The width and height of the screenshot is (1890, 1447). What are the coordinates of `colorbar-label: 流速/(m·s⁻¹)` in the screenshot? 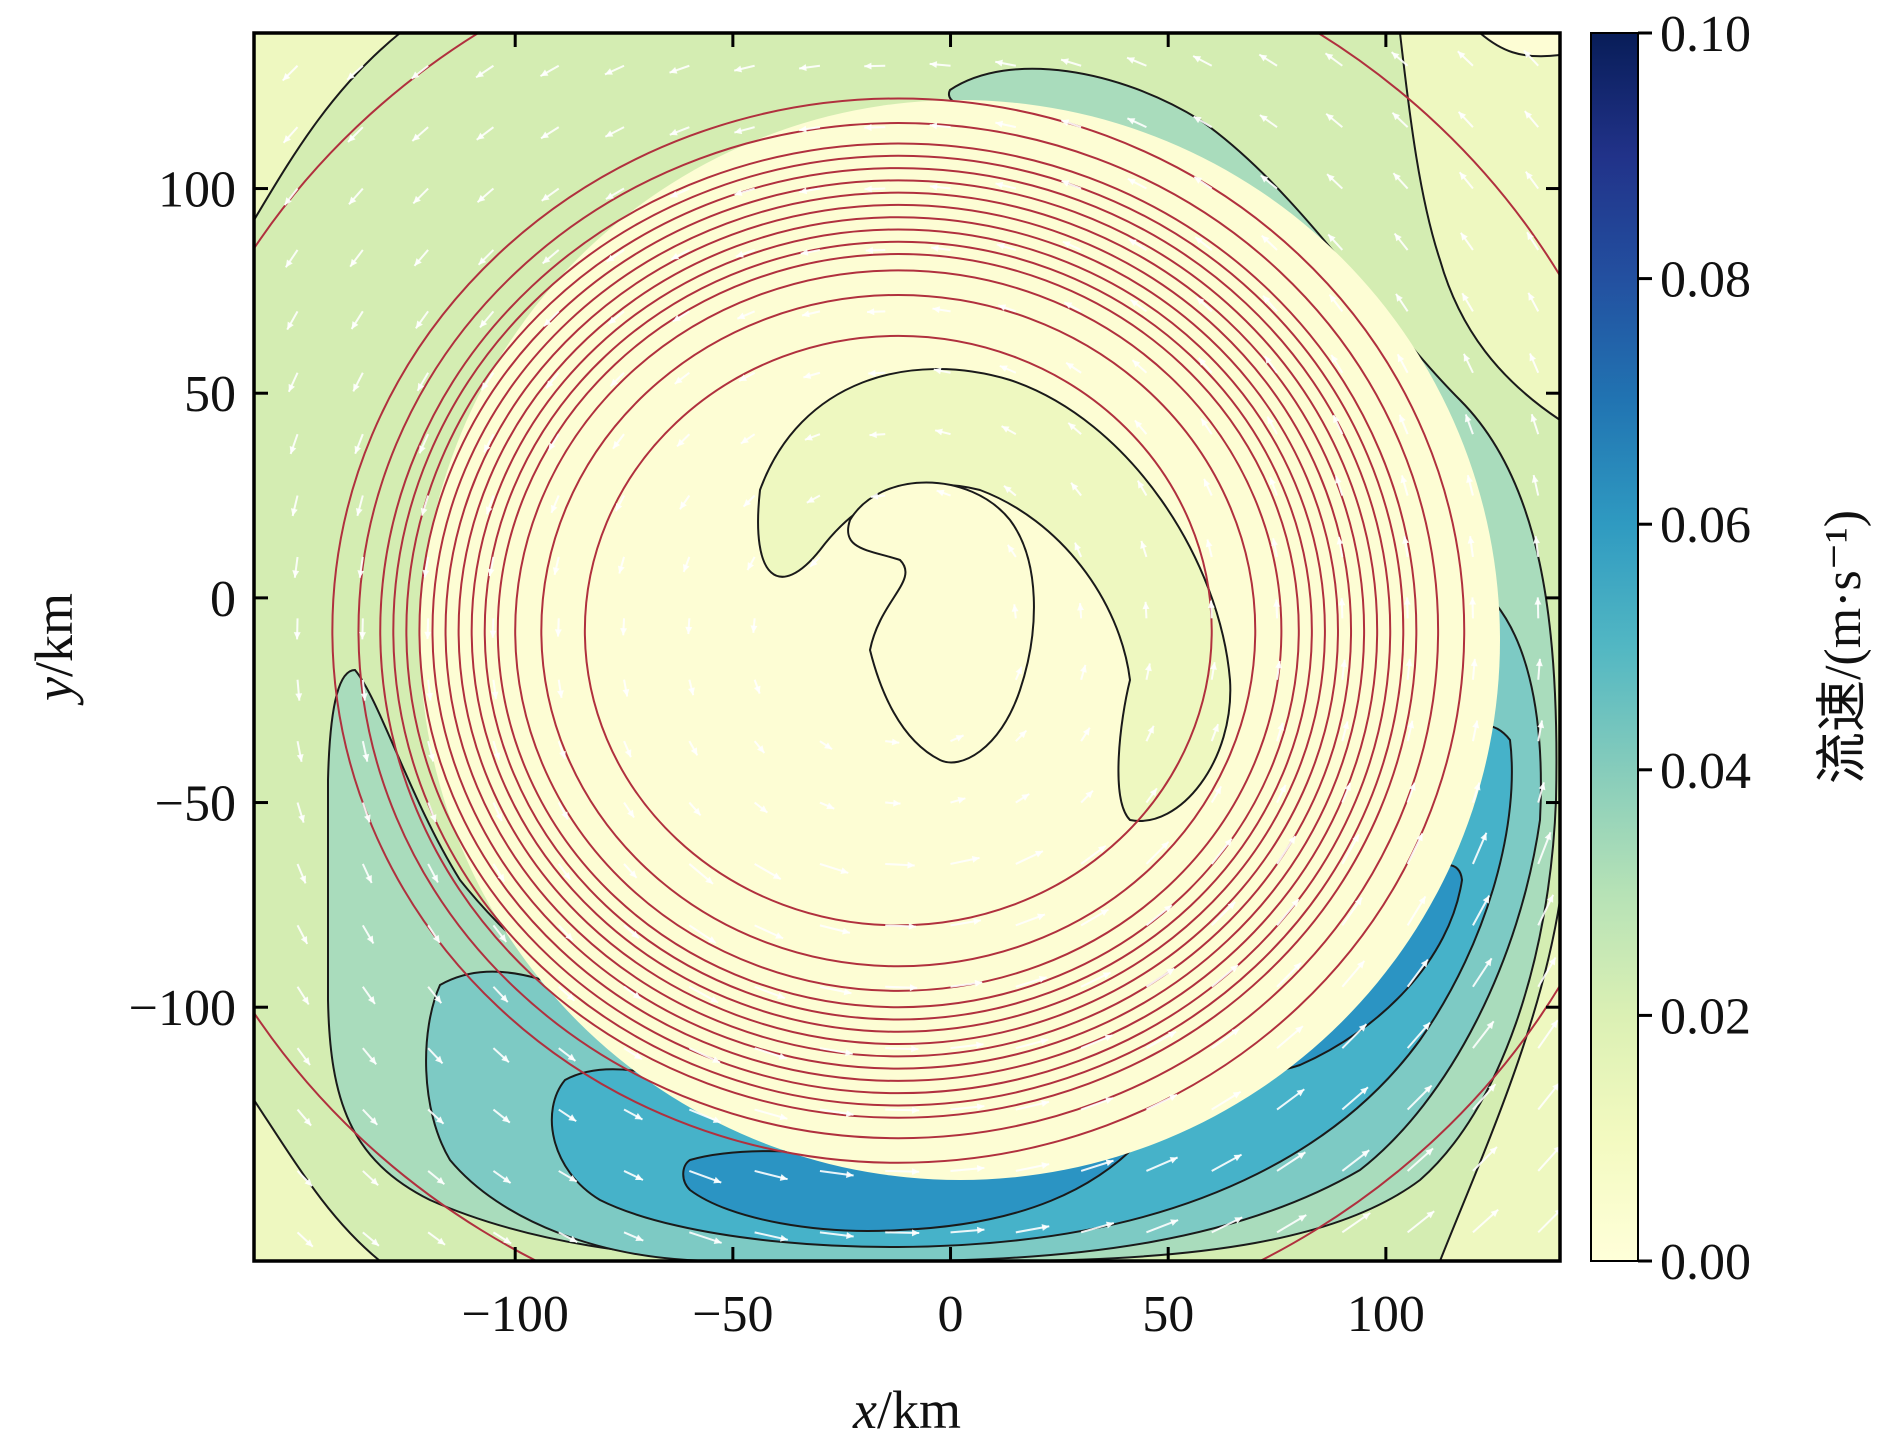 It's located at (1843, 647).